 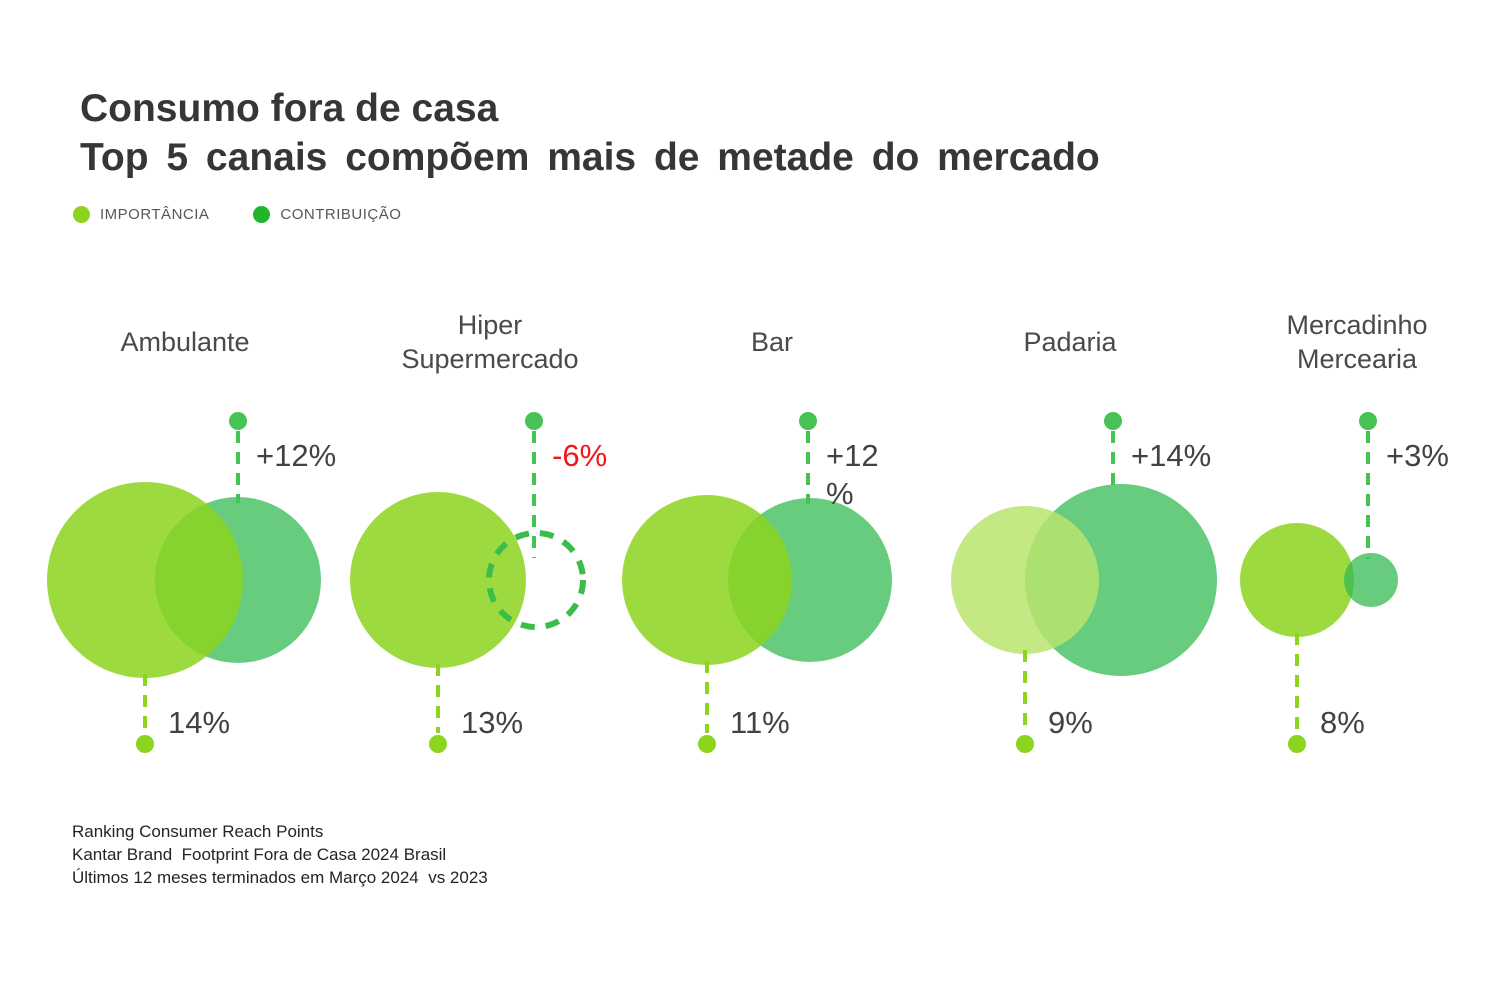 What do you see at coordinates (341, 214) in the screenshot?
I see `legend-label-contribuicao: CONTRIBUIÇÃO` at bounding box center [341, 214].